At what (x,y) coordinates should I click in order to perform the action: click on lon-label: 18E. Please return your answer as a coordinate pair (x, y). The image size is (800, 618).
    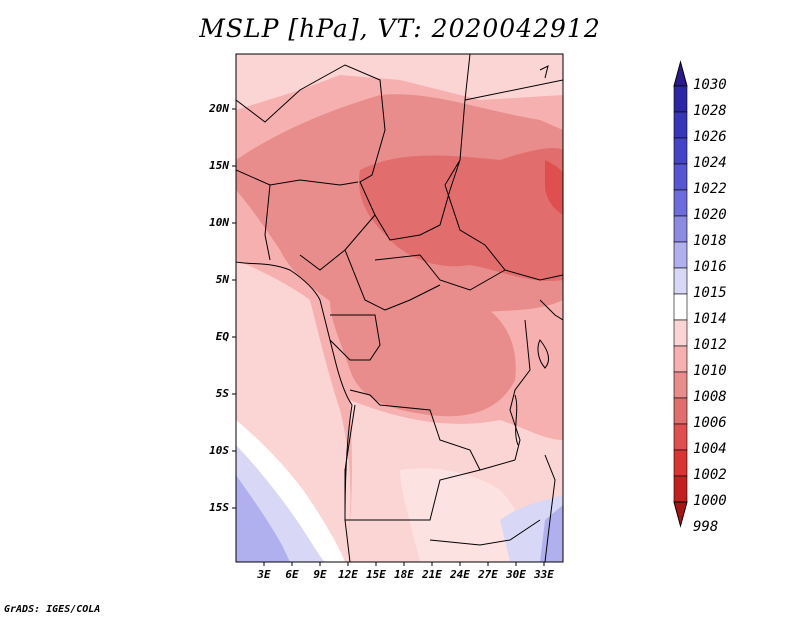
    Looking at the image, I should click on (404, 574).